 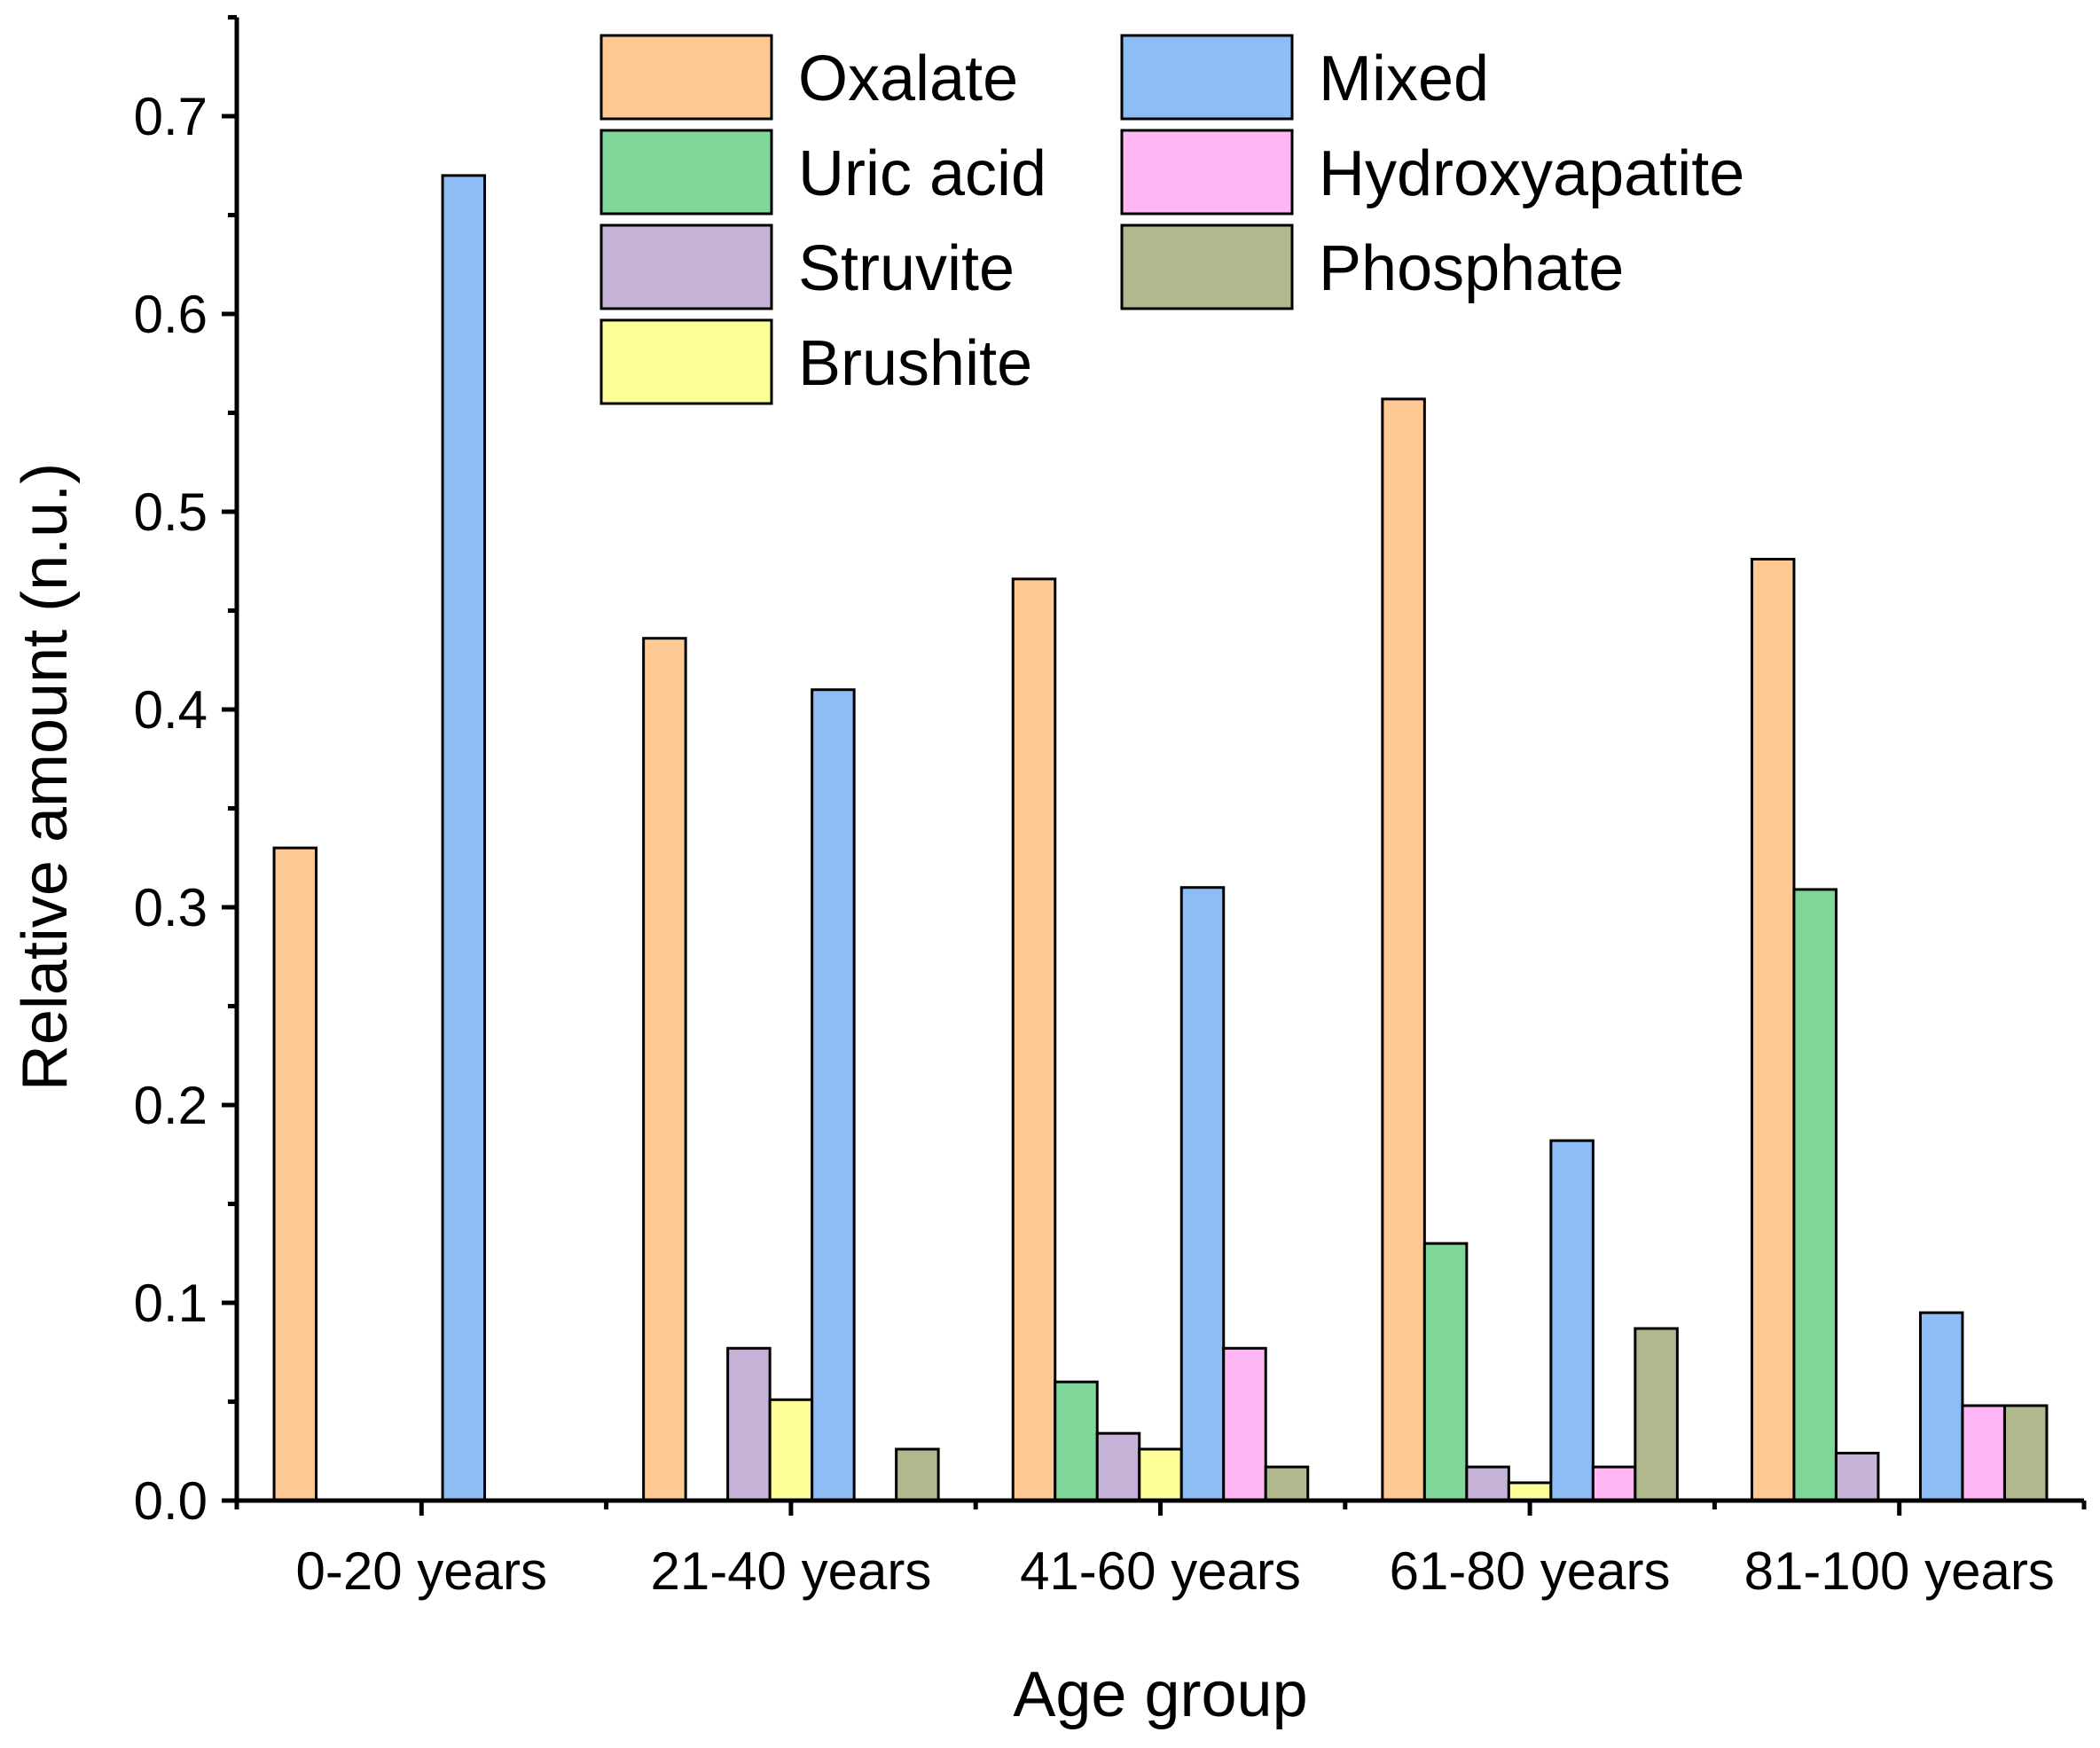 What do you see at coordinates (171, 1501) in the screenshot?
I see `y-tick-label: 0.0` at bounding box center [171, 1501].